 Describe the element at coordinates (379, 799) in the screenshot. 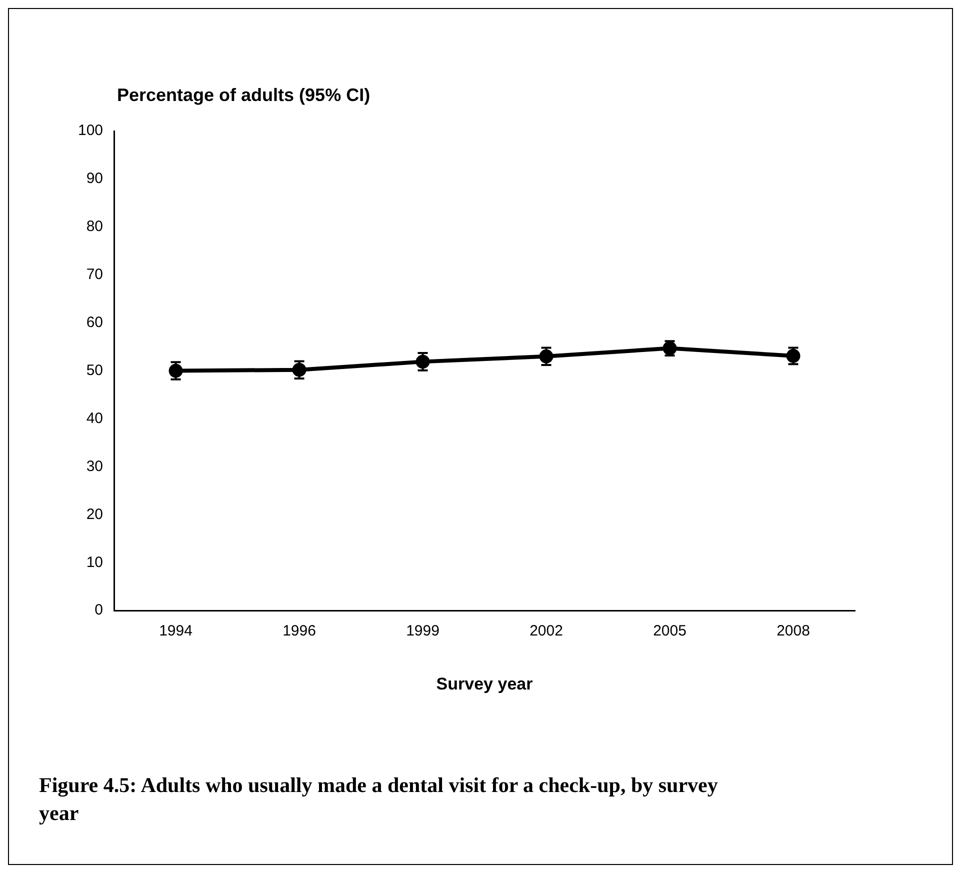

I see `caption: Figure 4.5: Adults who usually made a dental visit for a check-up, by survey year` at that location.